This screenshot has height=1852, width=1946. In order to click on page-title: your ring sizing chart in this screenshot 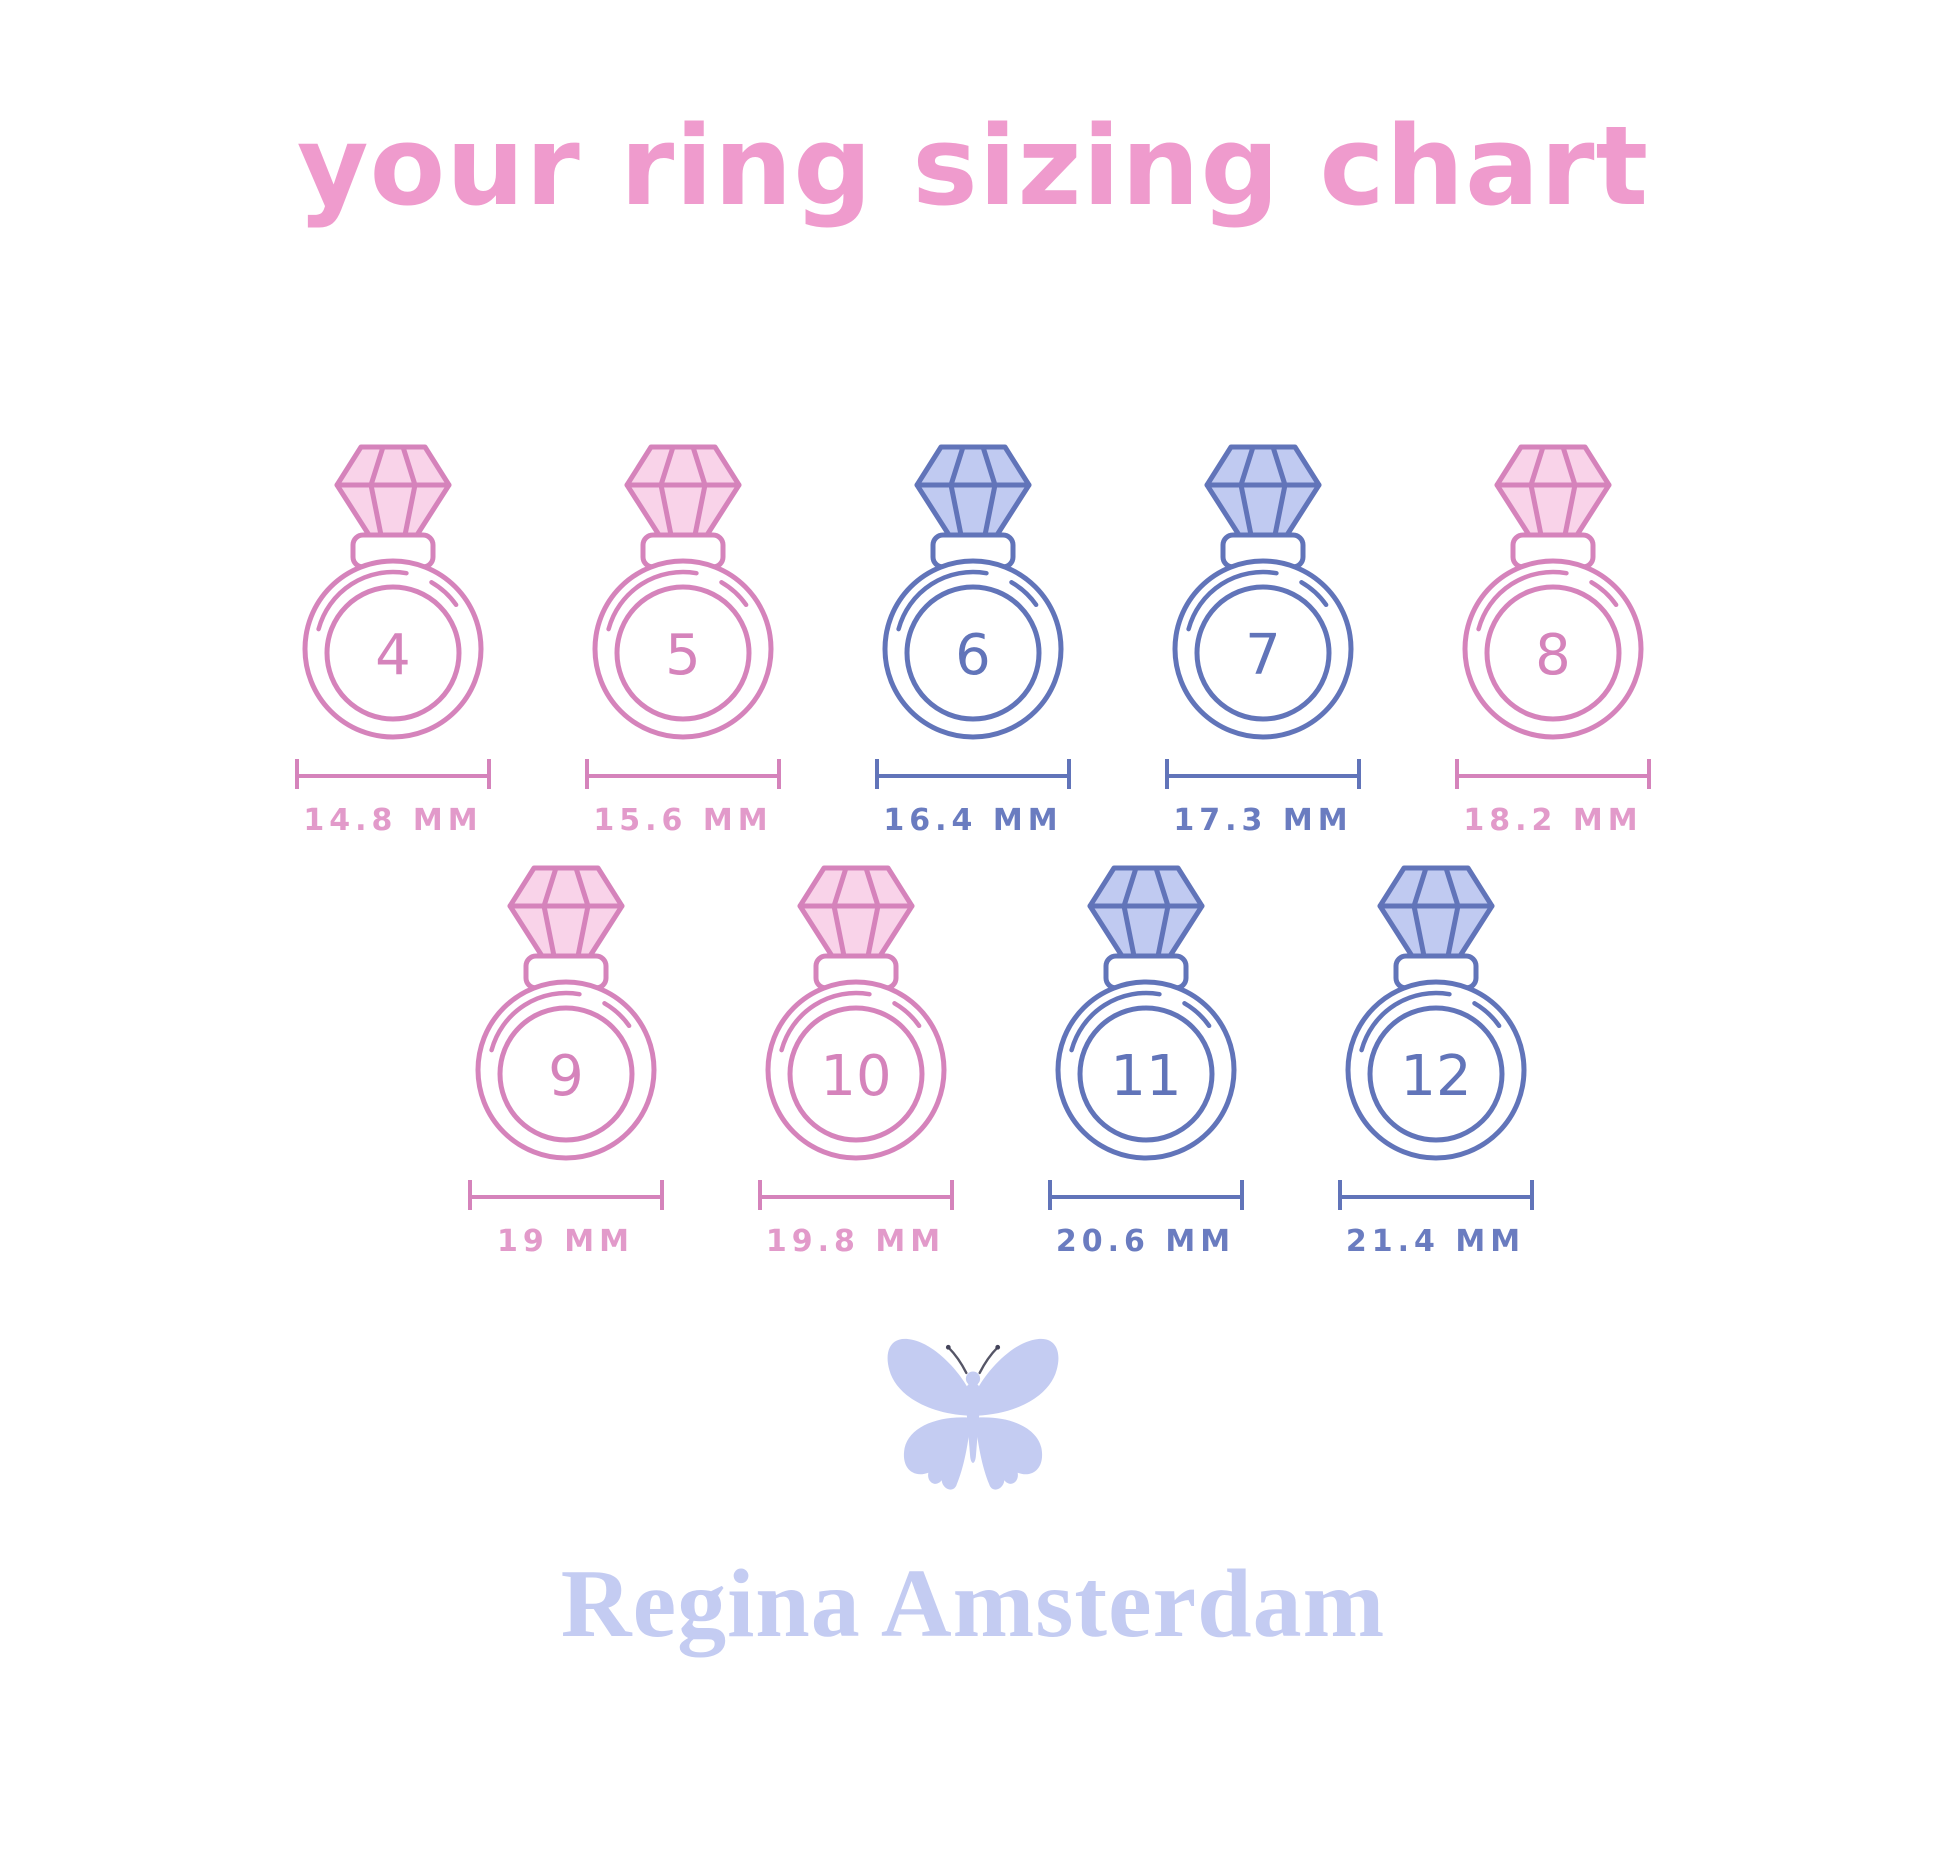, I will do `click(973, 166)`.